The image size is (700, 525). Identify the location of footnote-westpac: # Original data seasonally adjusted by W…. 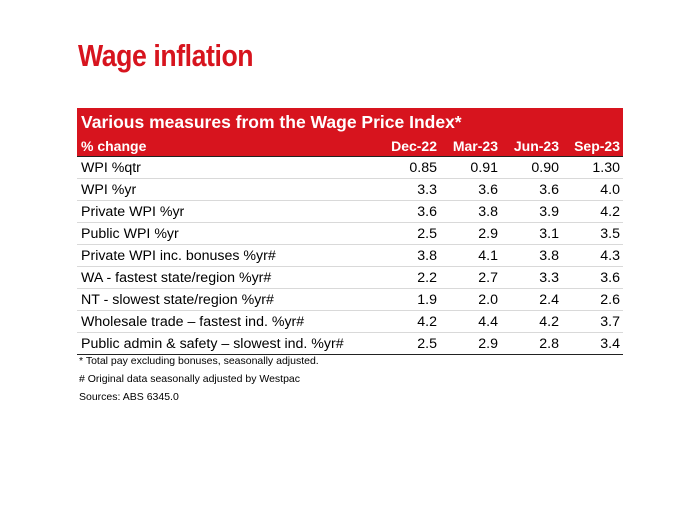
(190, 379).